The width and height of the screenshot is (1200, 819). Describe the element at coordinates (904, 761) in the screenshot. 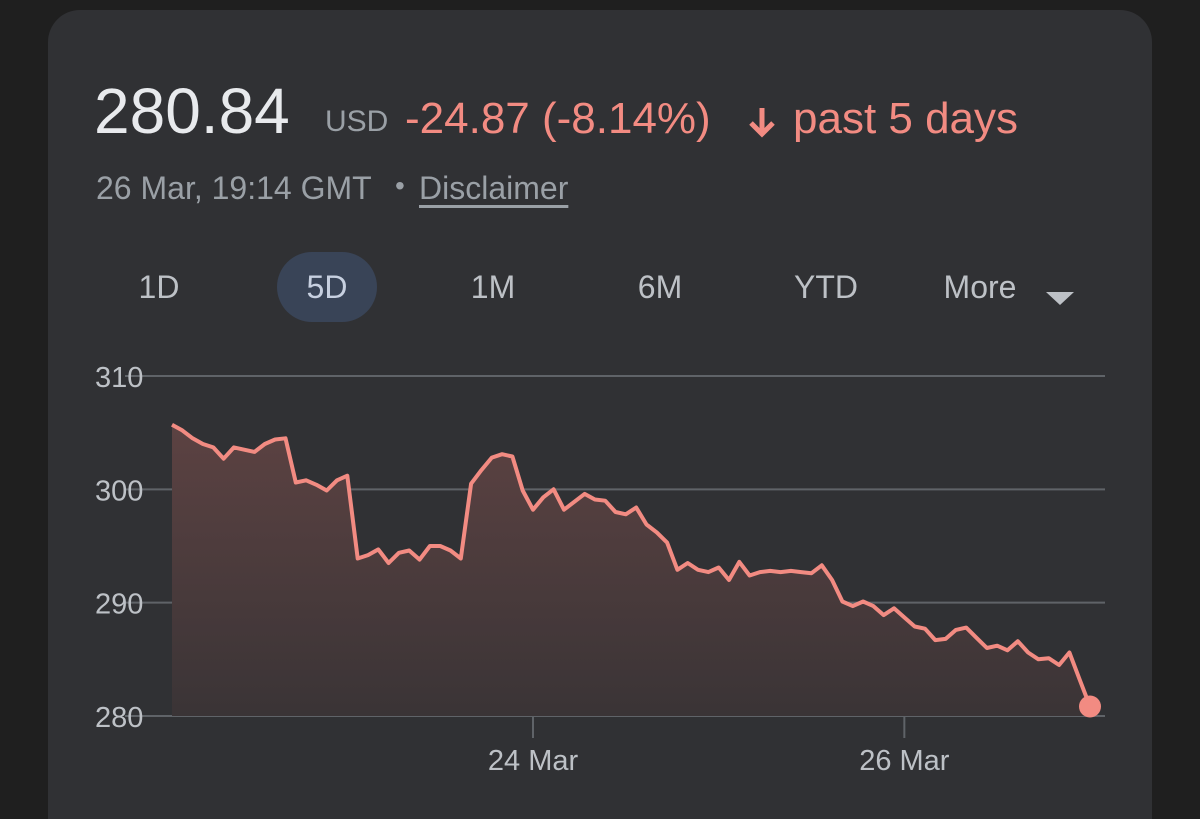

I see `x-tick-label: 26 Mar` at that location.